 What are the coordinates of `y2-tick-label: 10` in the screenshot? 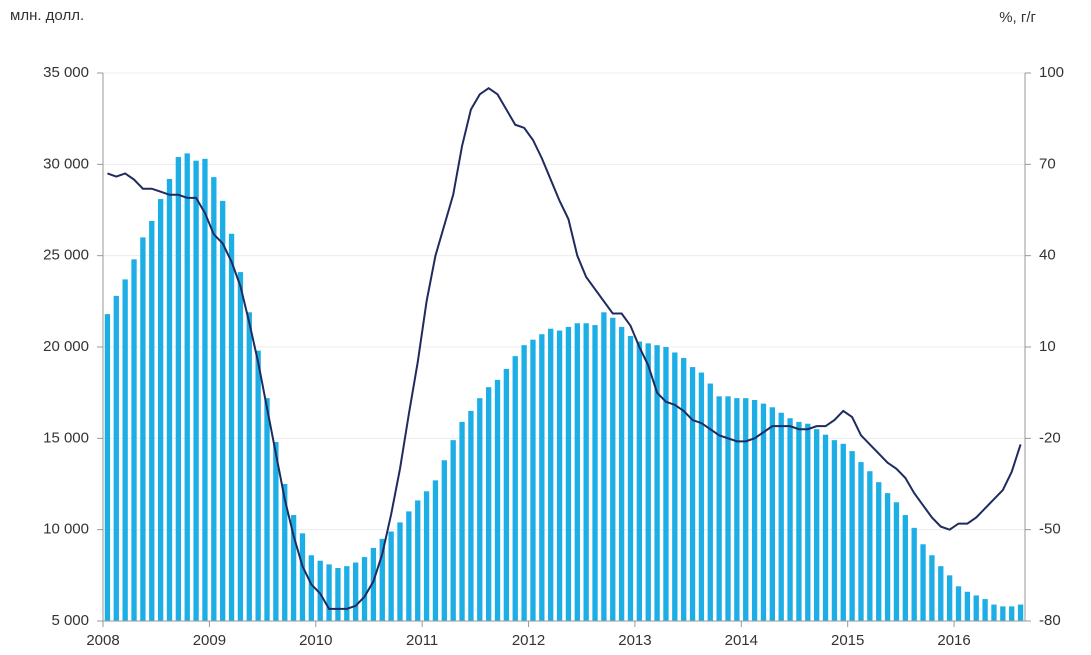 It's located at (1047, 346).